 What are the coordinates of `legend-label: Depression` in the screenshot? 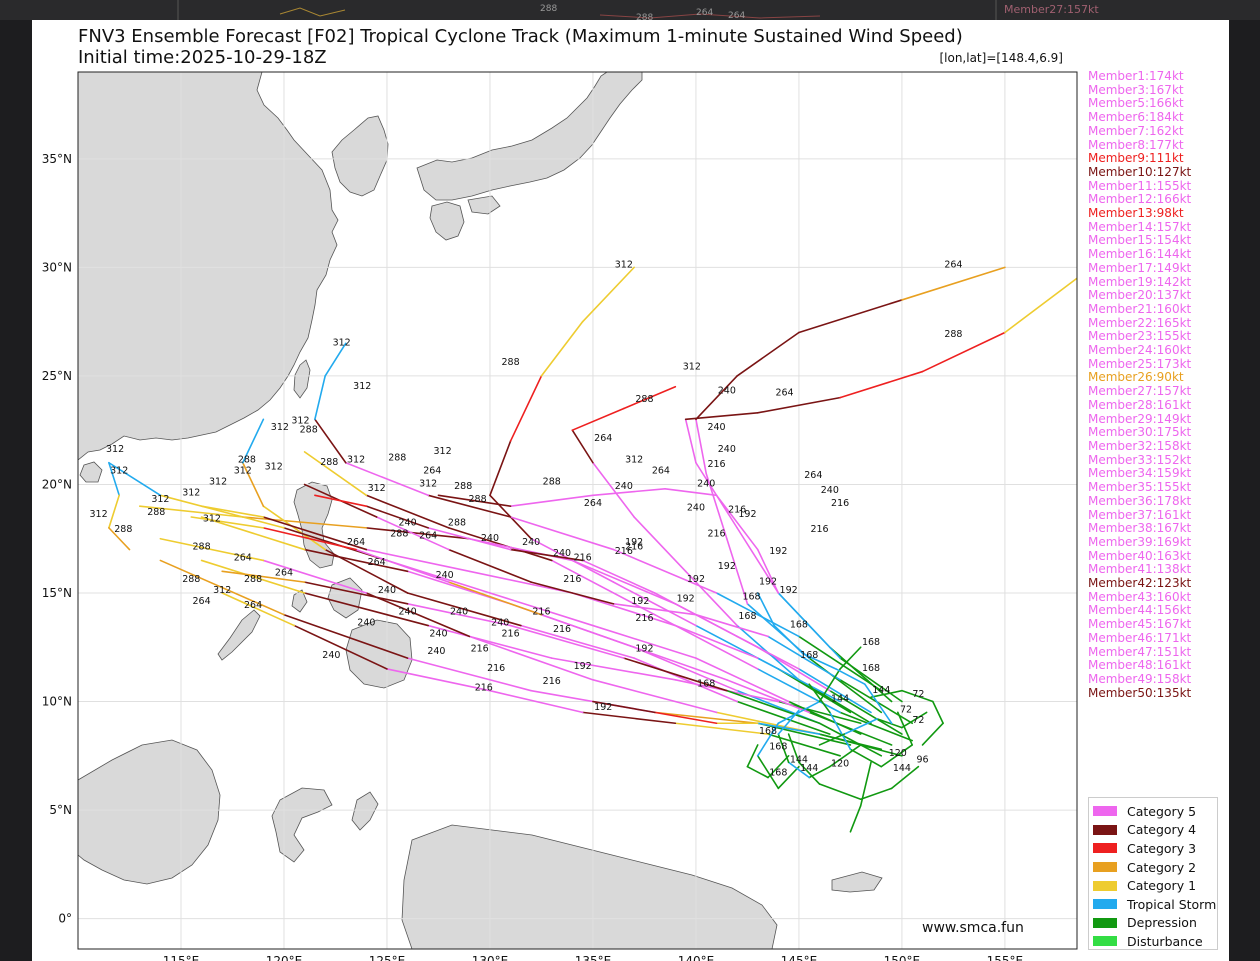 It's located at (1162, 923).